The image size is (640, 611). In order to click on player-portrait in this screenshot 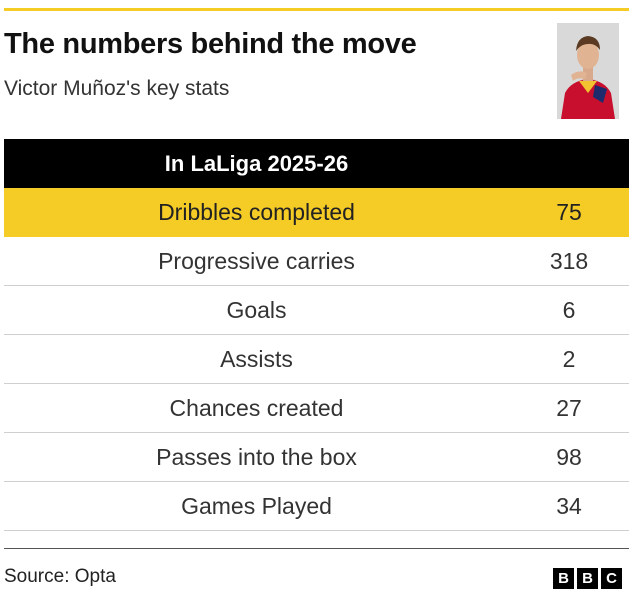, I will do `click(588, 71)`.